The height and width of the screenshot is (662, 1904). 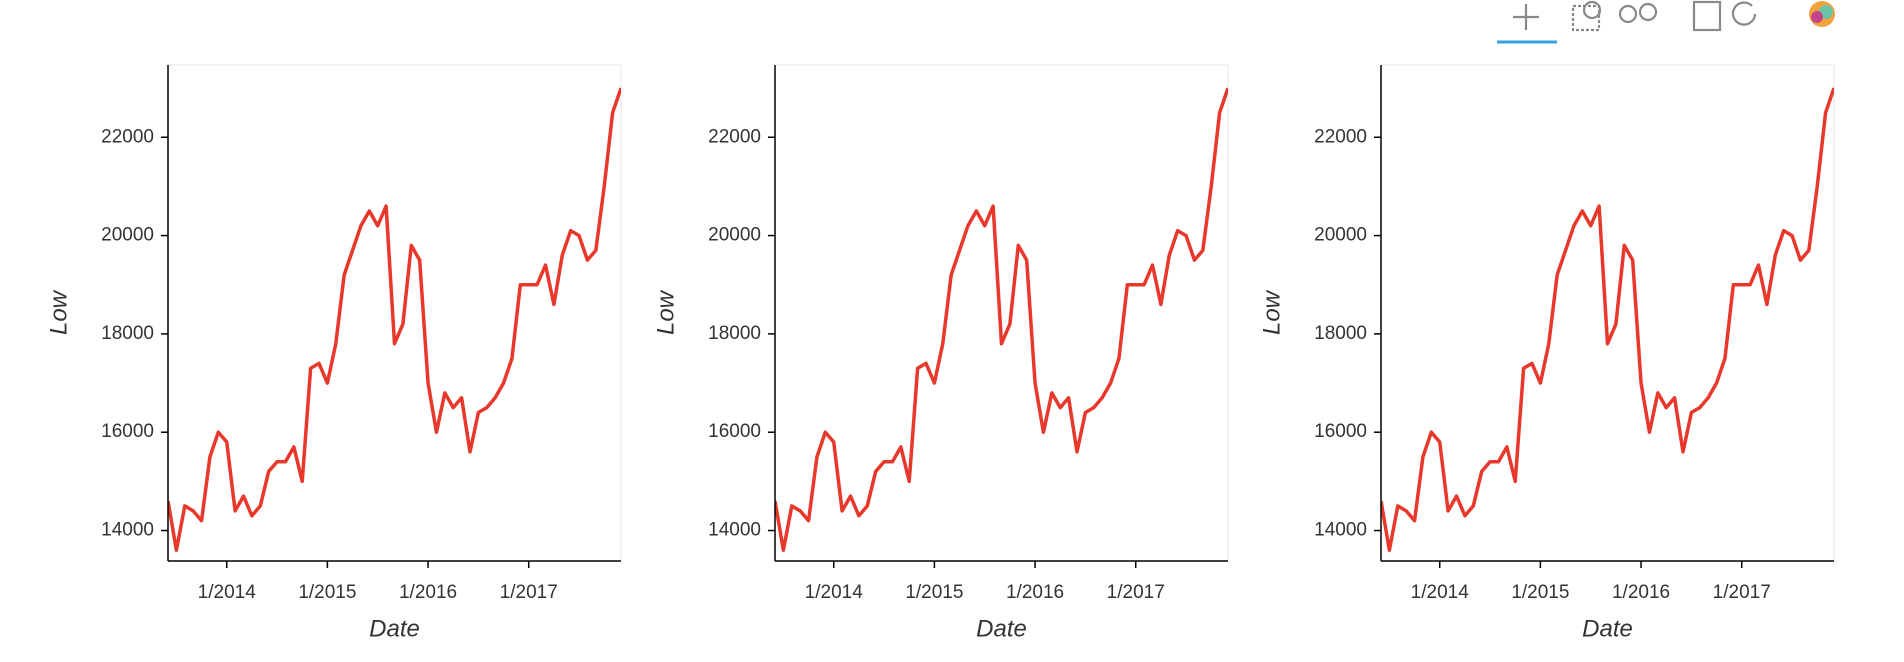 I want to click on pan-tool, so click(x=1527, y=24).